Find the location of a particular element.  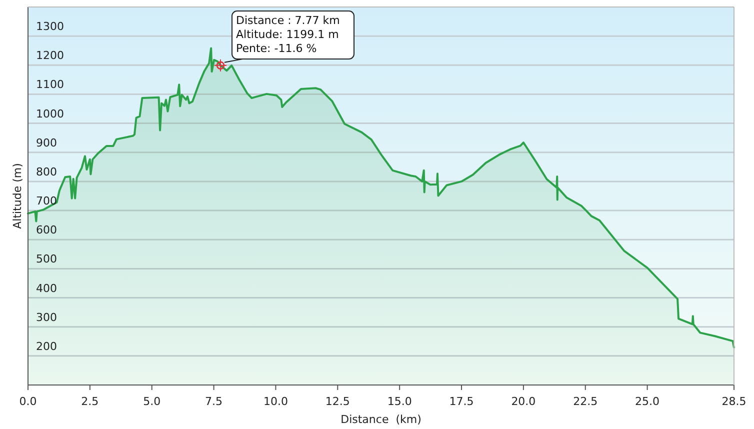

x-tick-label: 17.5 is located at coordinates (461, 401).